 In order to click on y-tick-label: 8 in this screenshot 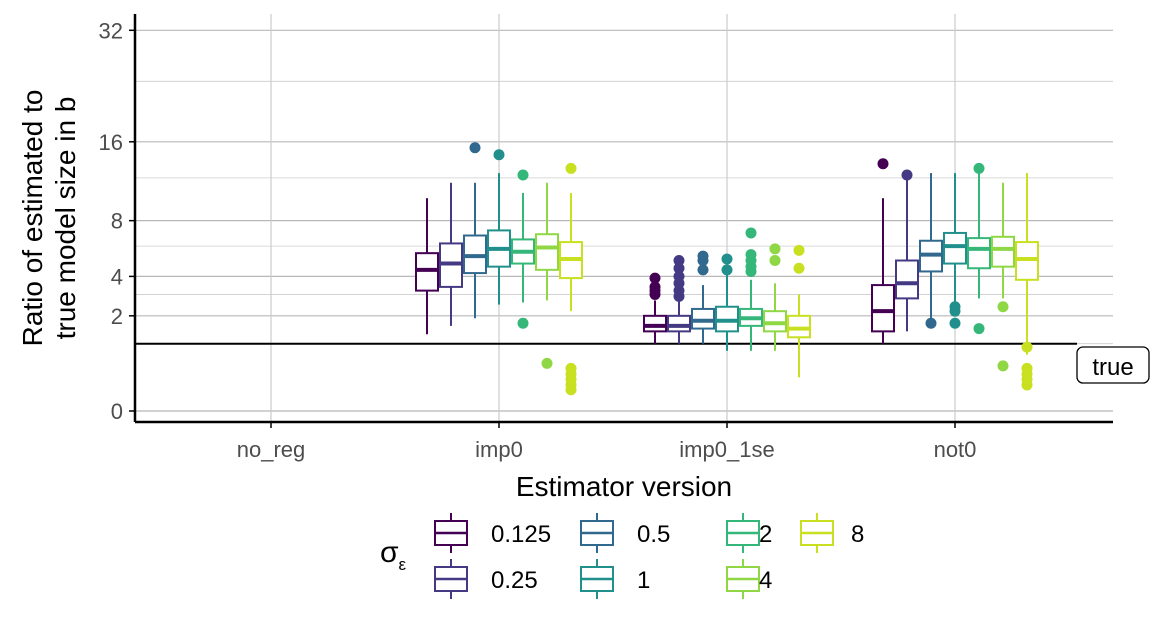, I will do `click(117, 221)`.